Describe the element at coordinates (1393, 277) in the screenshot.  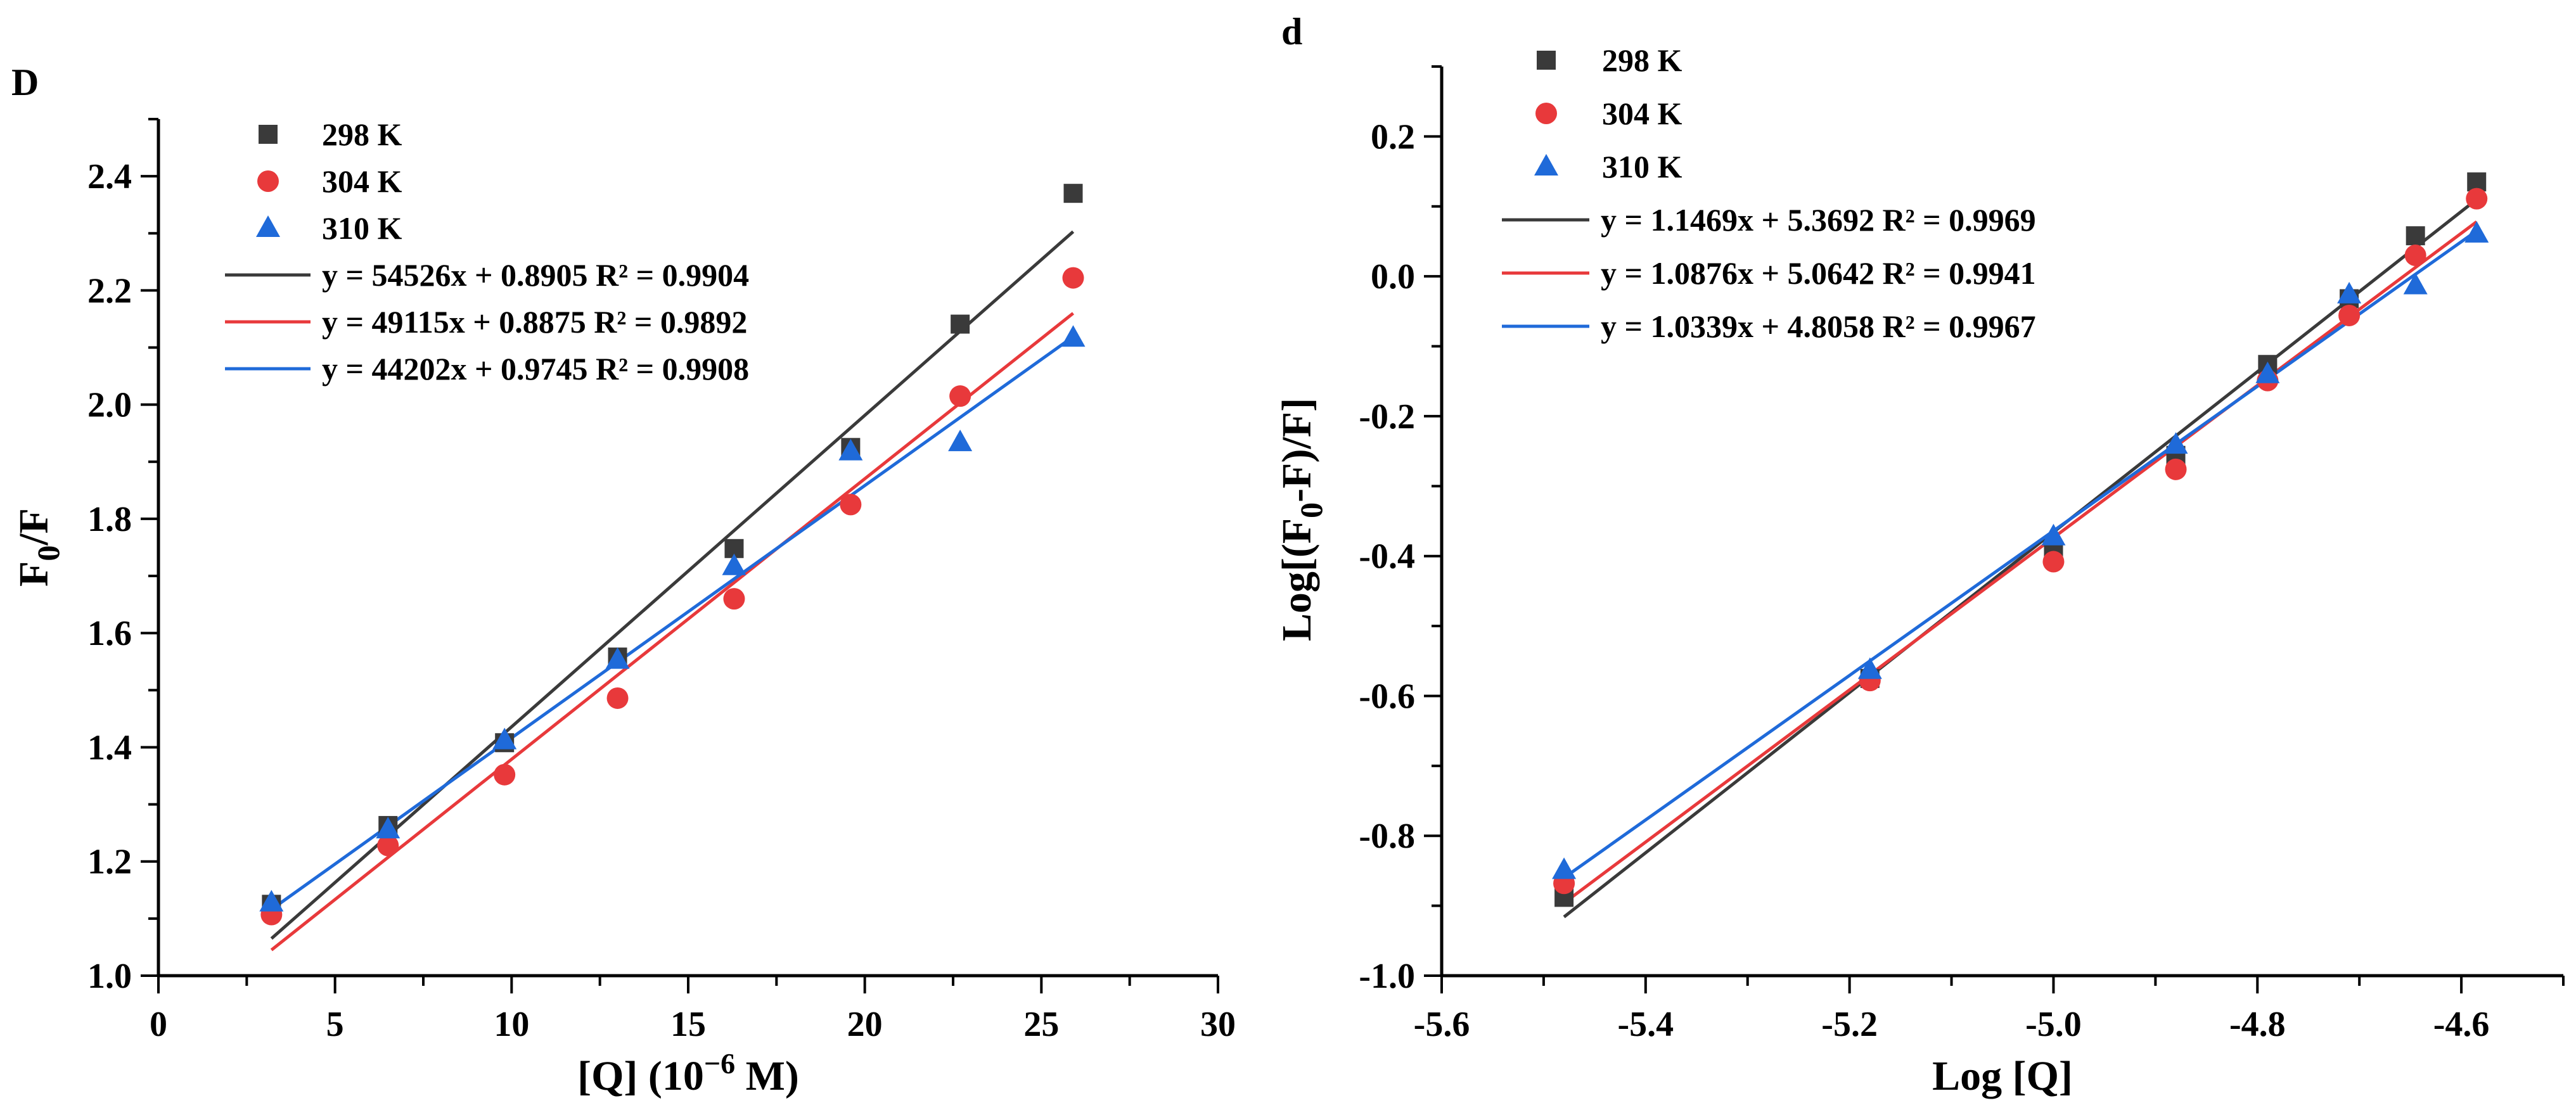
I see `y-tick-label: 0.0` at that location.